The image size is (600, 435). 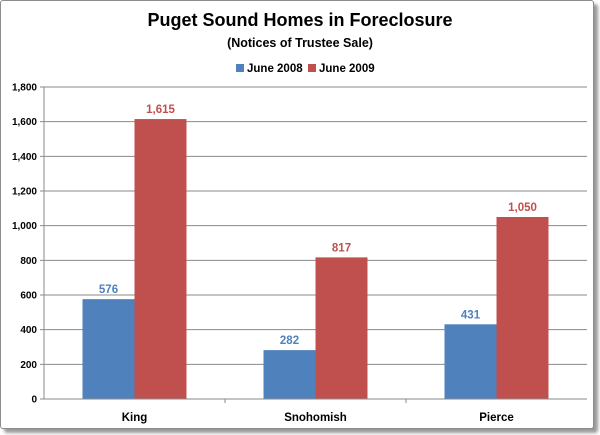 What do you see at coordinates (24, 157) in the screenshot?
I see `y-tick-label: 1,400` at bounding box center [24, 157].